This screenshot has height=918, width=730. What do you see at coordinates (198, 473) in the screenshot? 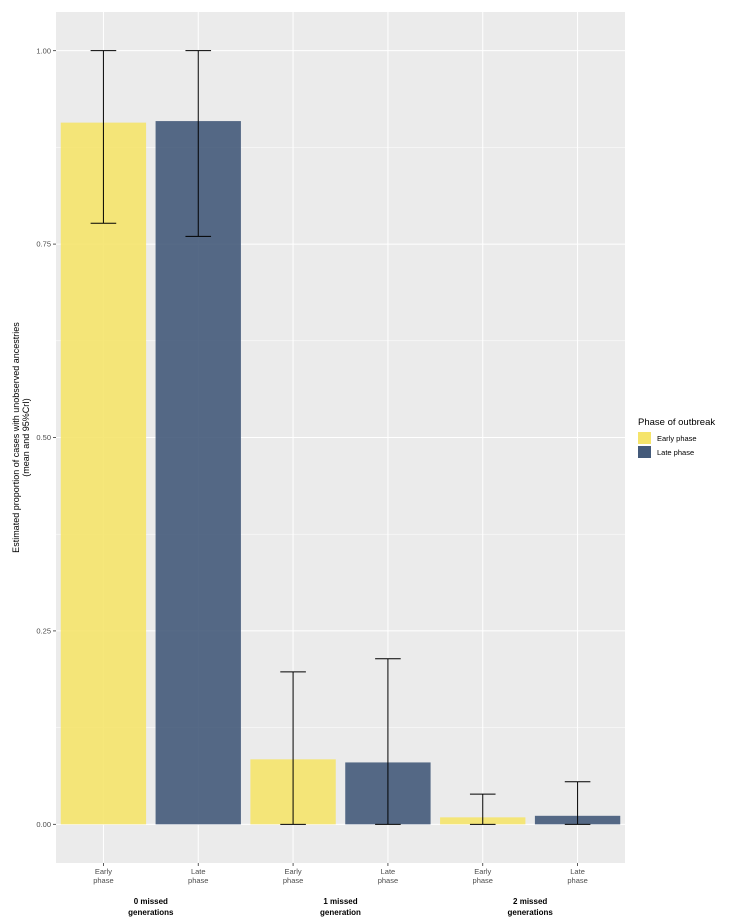
I see `bar-late-phase` at bounding box center [198, 473].